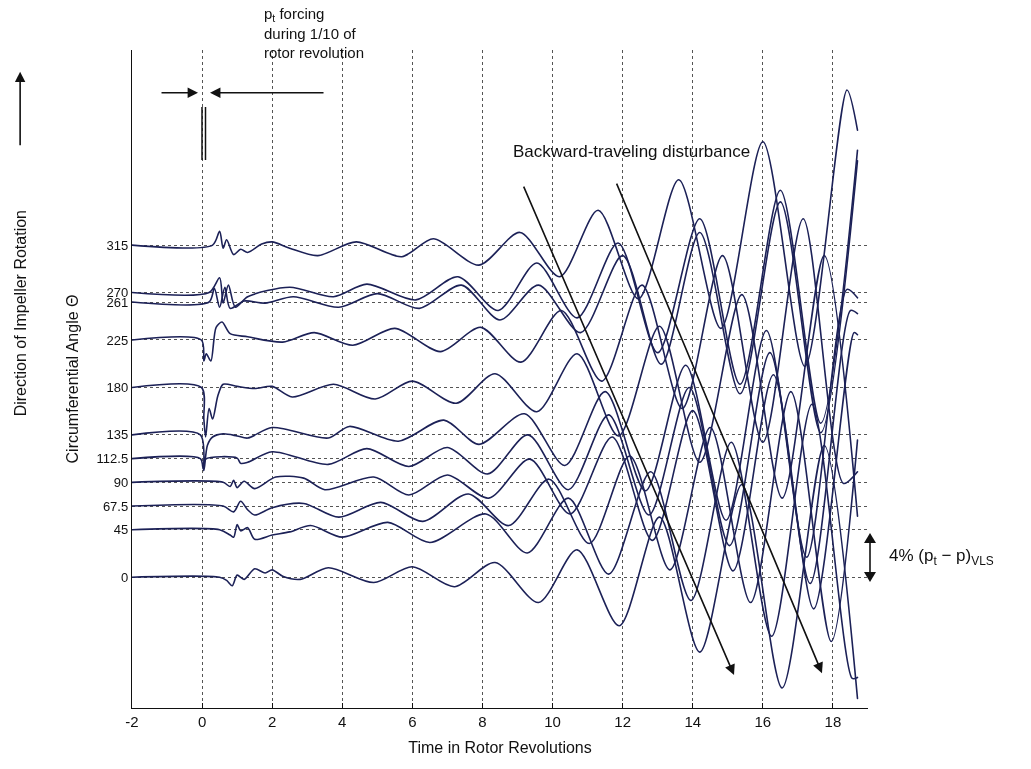 This screenshot has width=1031, height=769. Describe the element at coordinates (117, 340) in the screenshot. I see `y-tick-label: 225` at that location.